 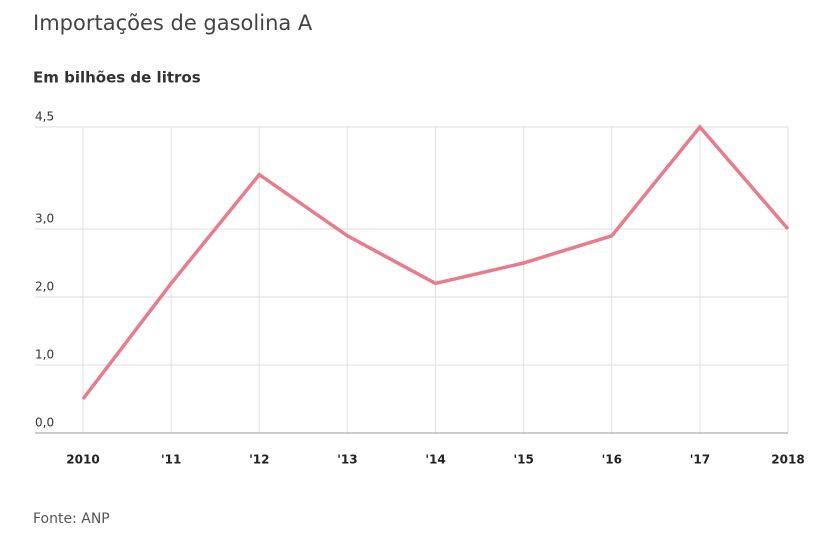 I want to click on y-tick-label: 2,0, so click(x=44, y=287).